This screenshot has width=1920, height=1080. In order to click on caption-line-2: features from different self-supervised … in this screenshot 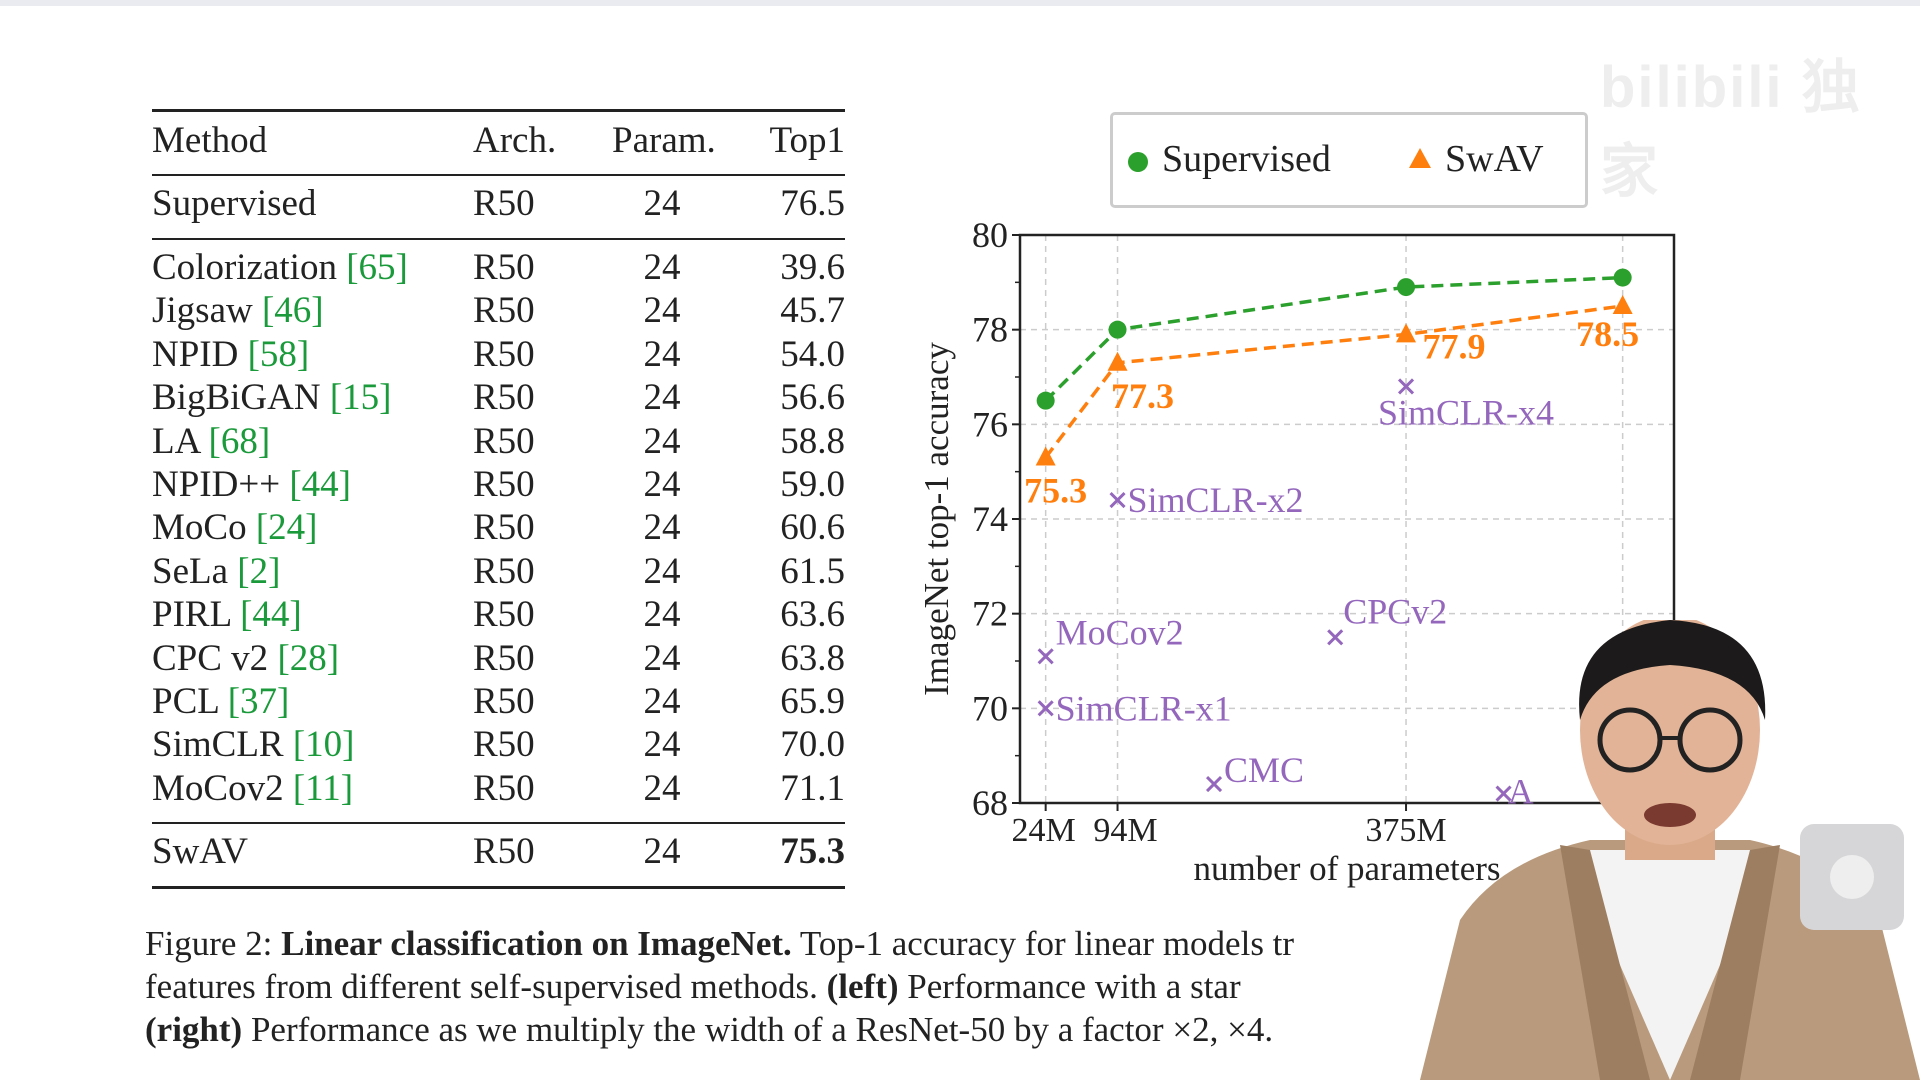, I will do `click(693, 987)`.